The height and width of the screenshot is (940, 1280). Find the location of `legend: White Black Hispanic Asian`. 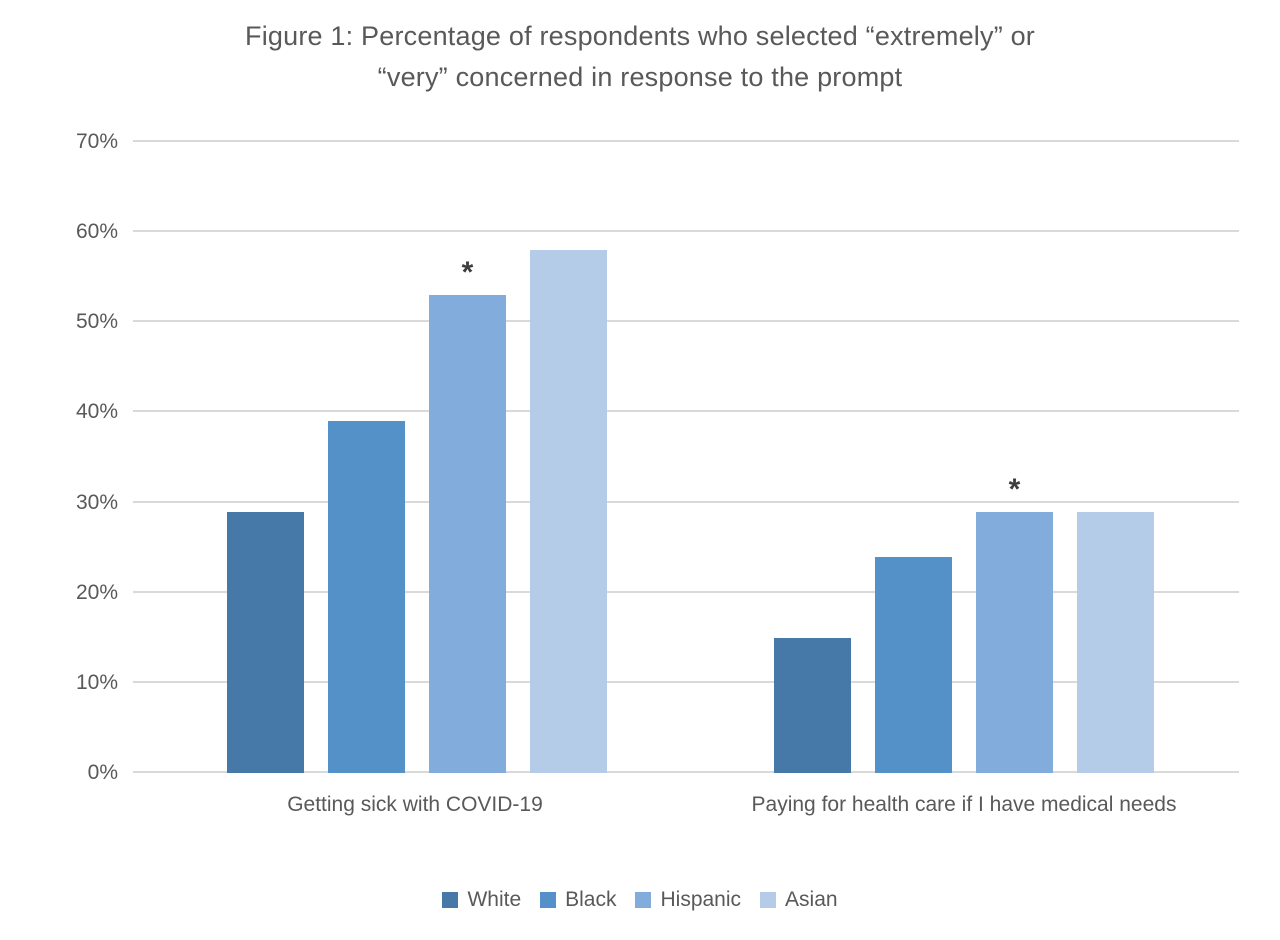

legend: White Black Hispanic Asian is located at coordinates (640, 900).